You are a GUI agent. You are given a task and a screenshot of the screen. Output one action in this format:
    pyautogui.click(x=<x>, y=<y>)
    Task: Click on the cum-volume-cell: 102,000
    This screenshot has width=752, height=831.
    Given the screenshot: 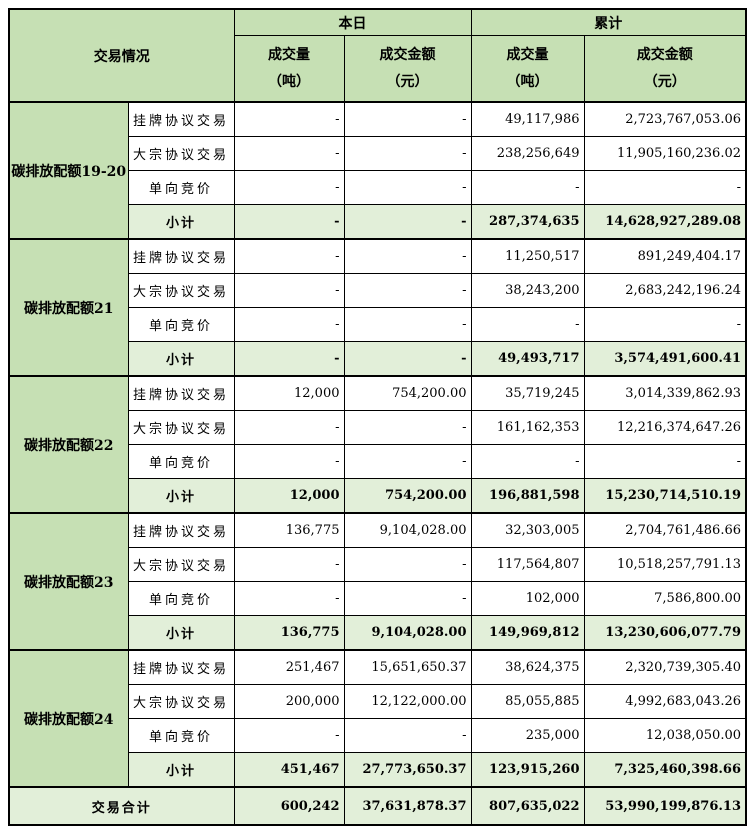 What is the action you would take?
    pyautogui.click(x=527, y=598)
    